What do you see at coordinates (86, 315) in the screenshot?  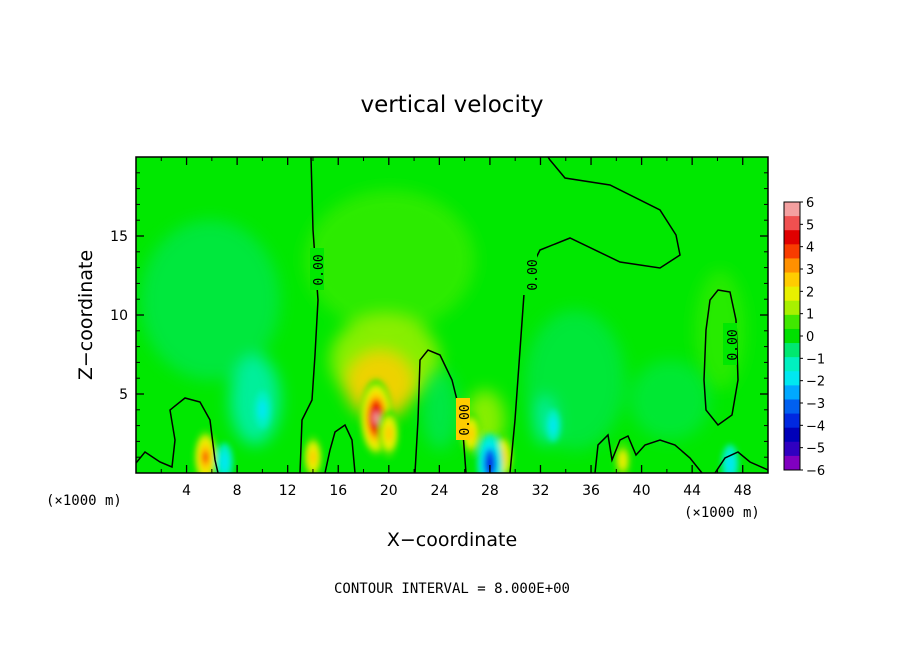 I see `y-axis-label: Z−coordinate` at bounding box center [86, 315].